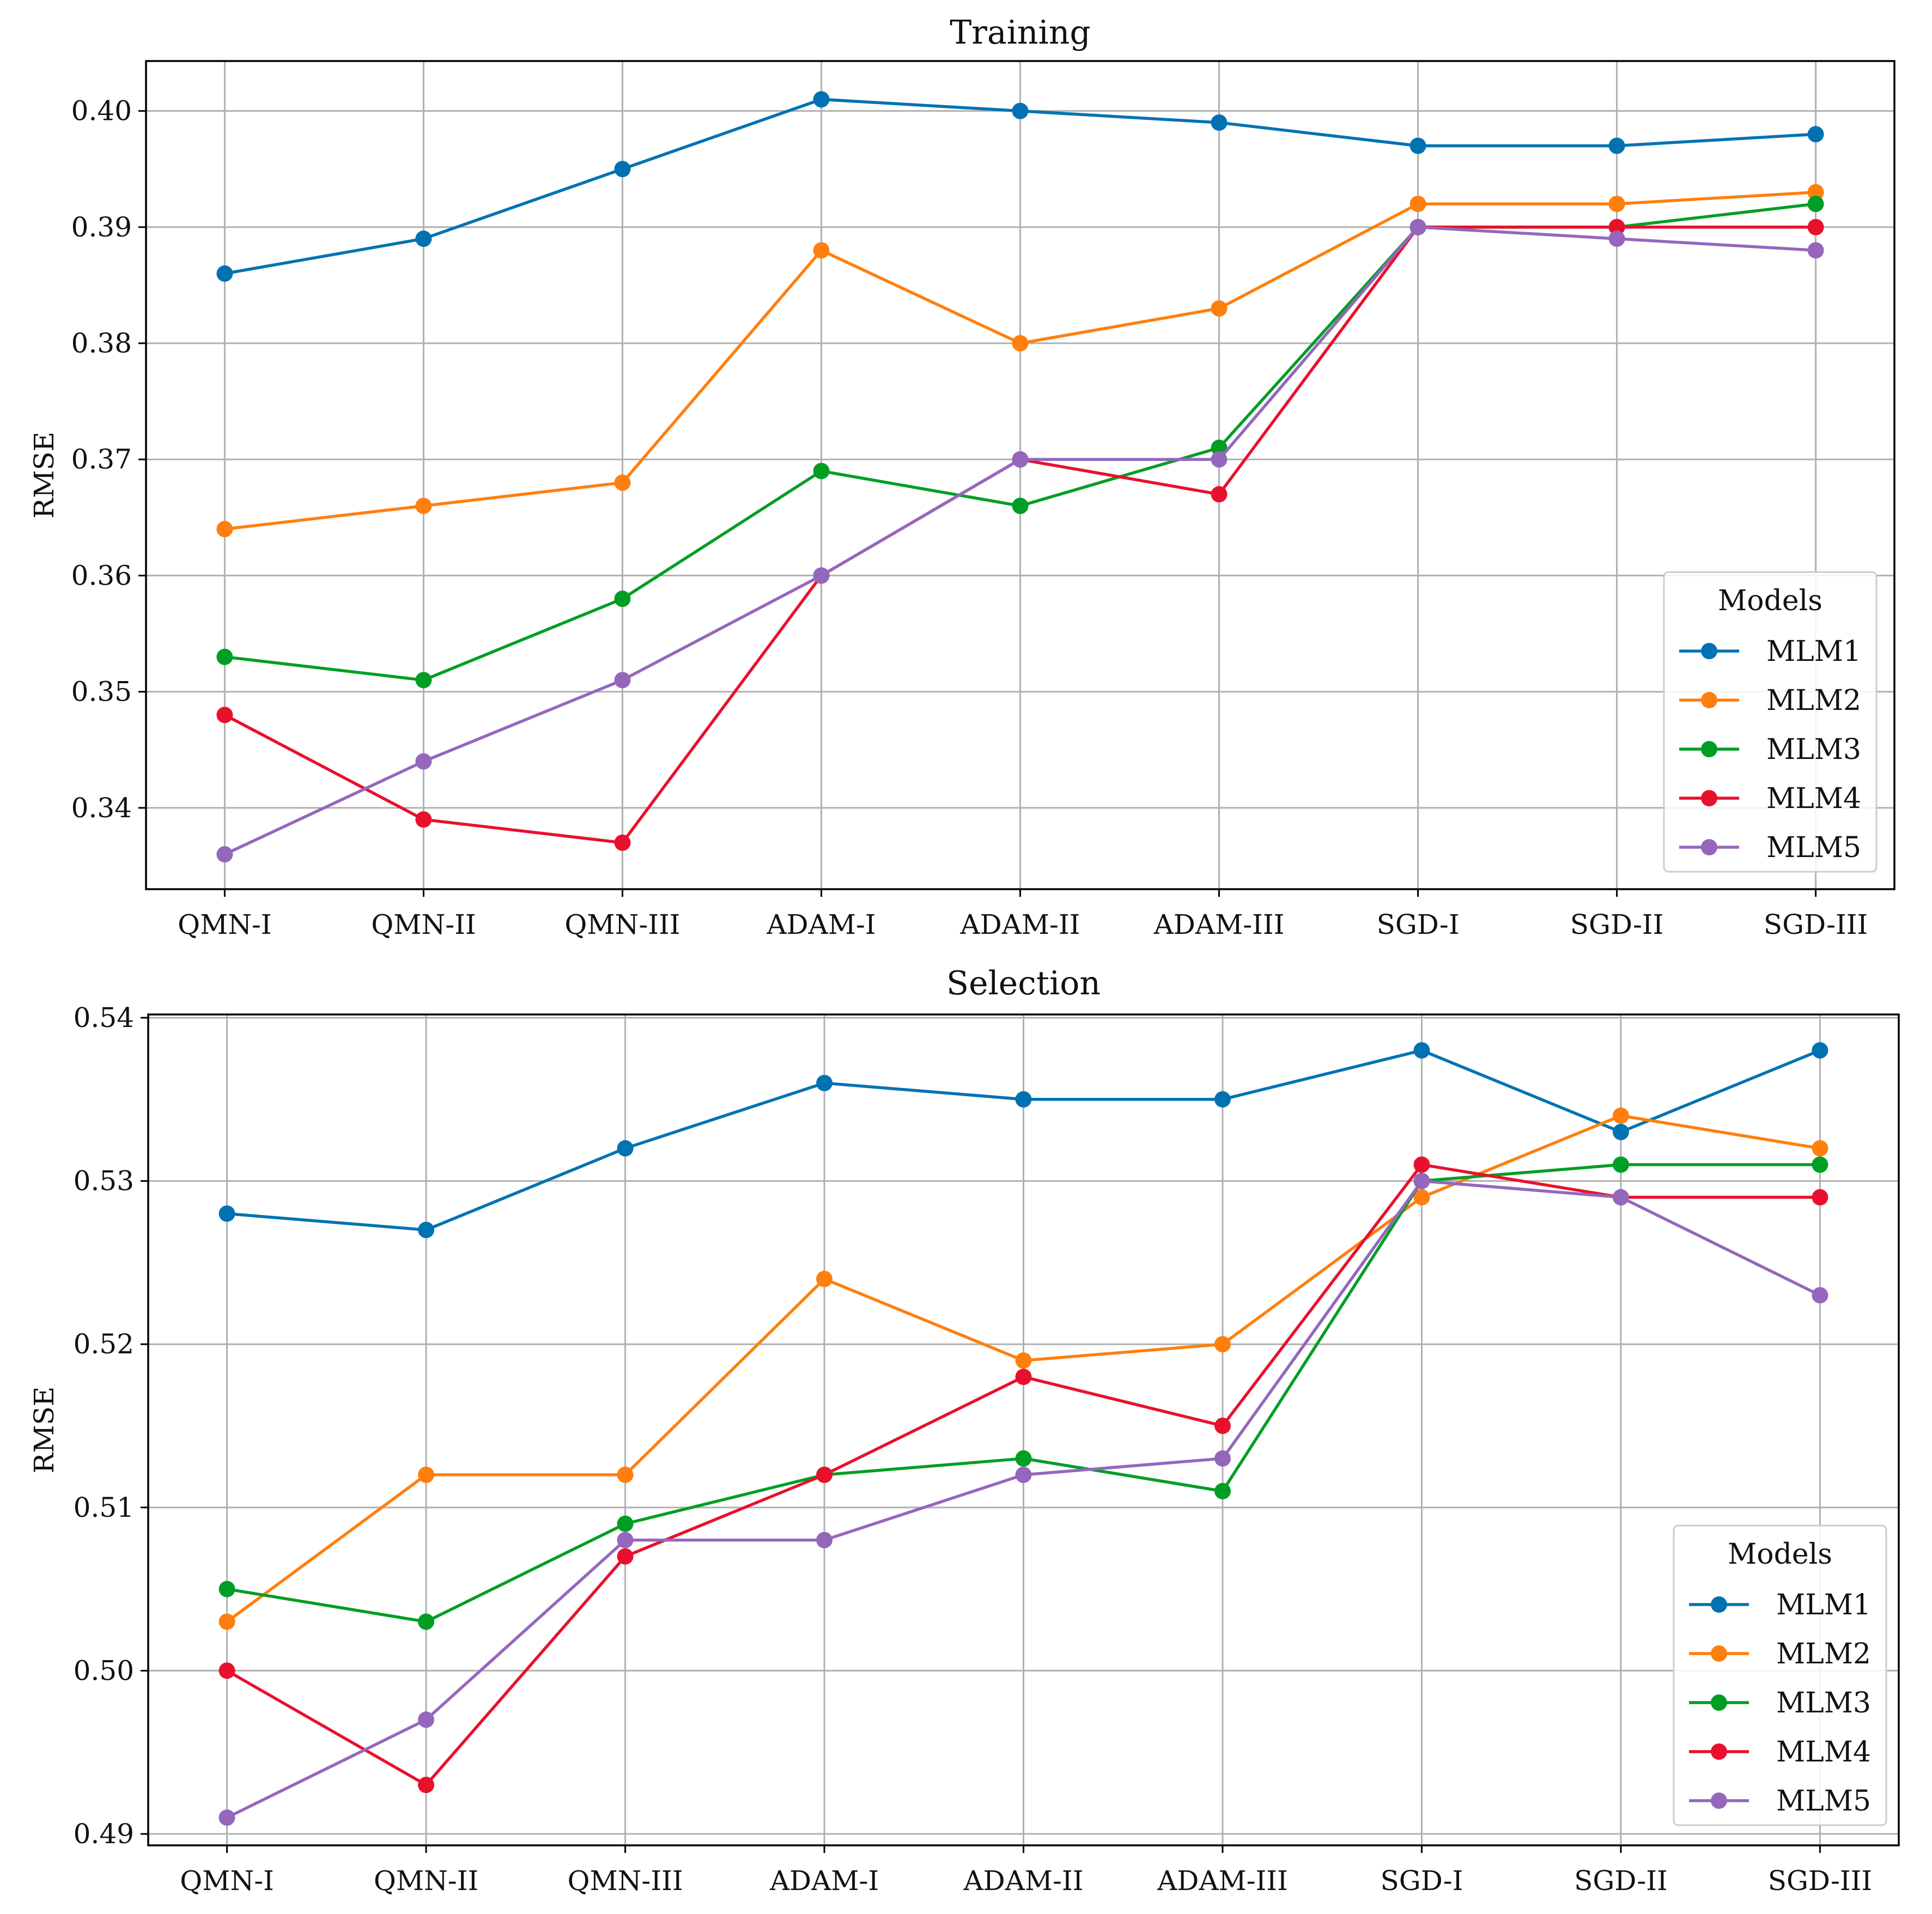  Describe the element at coordinates (44, 476) in the screenshot. I see `y-axis-label: RMSE` at that location.